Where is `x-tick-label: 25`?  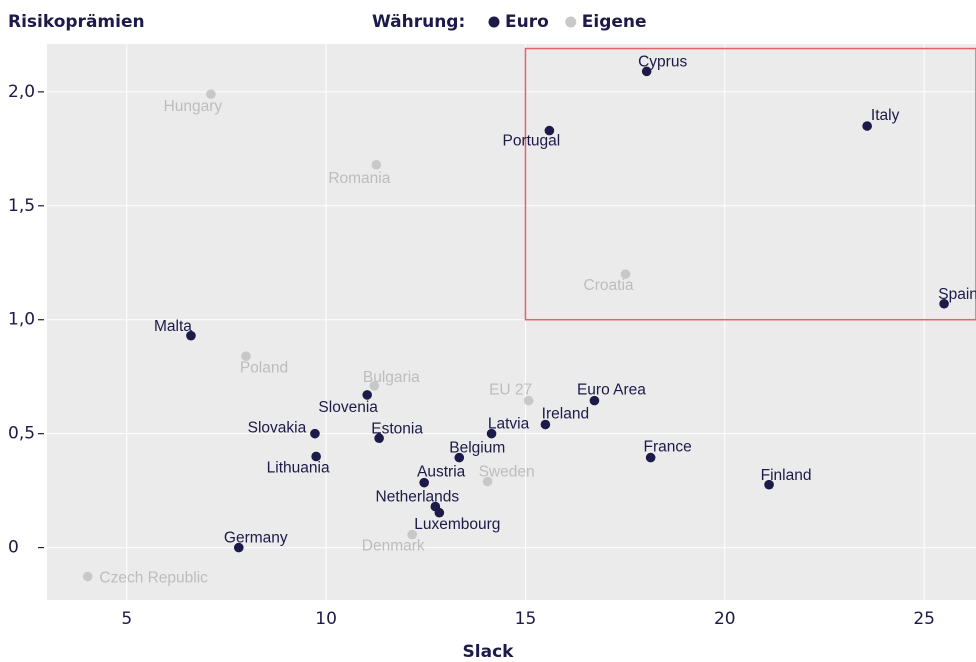 x-tick-label: 25 is located at coordinates (924, 619).